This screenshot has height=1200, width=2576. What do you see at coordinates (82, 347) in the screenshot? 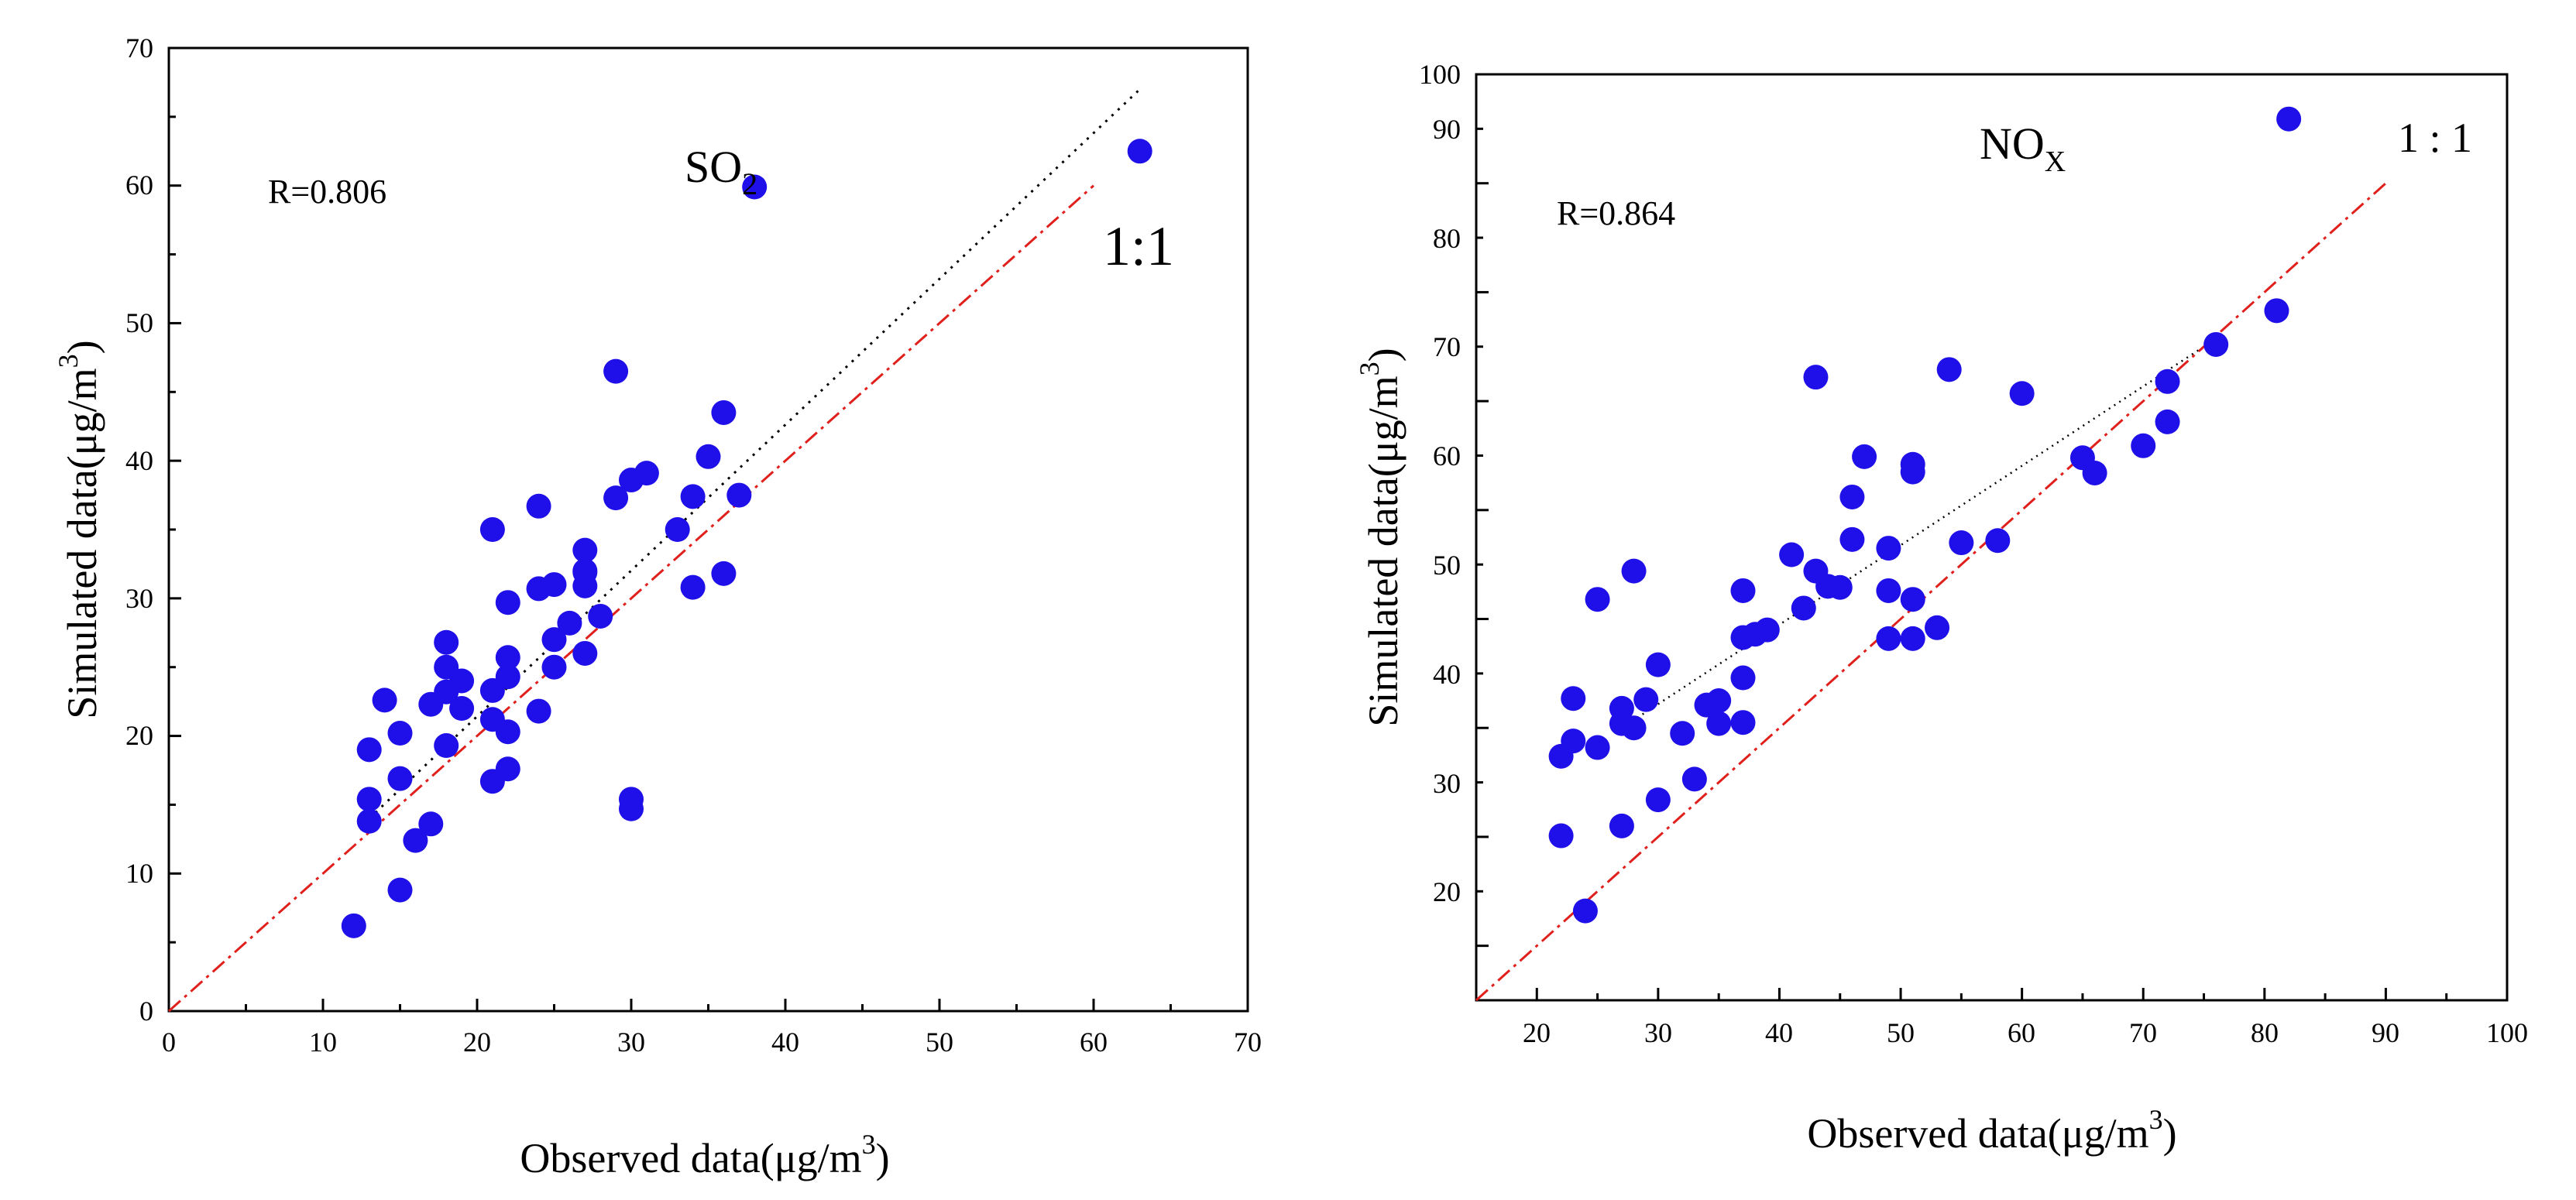
I see `so2-y-axis-label-close: )` at bounding box center [82, 347].